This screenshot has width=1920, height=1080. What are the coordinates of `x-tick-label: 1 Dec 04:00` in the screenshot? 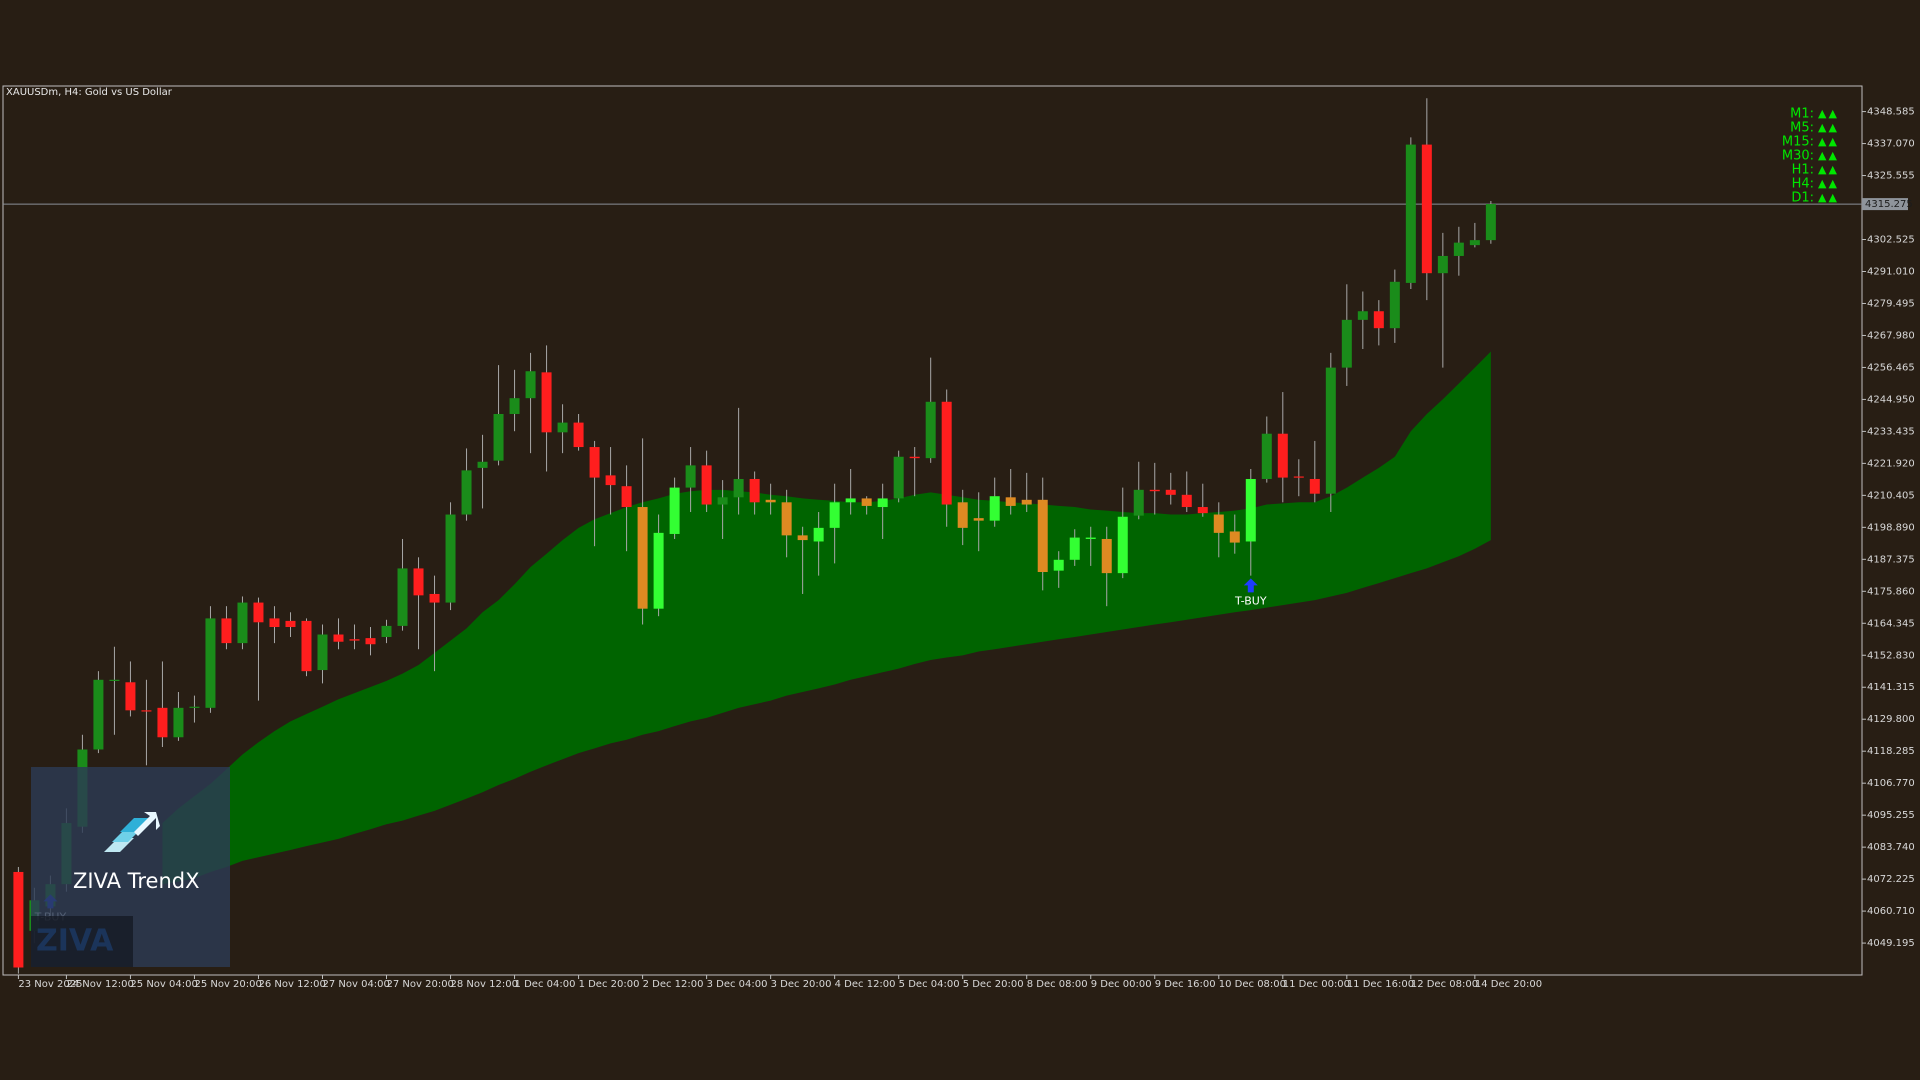 It's located at (545, 984).